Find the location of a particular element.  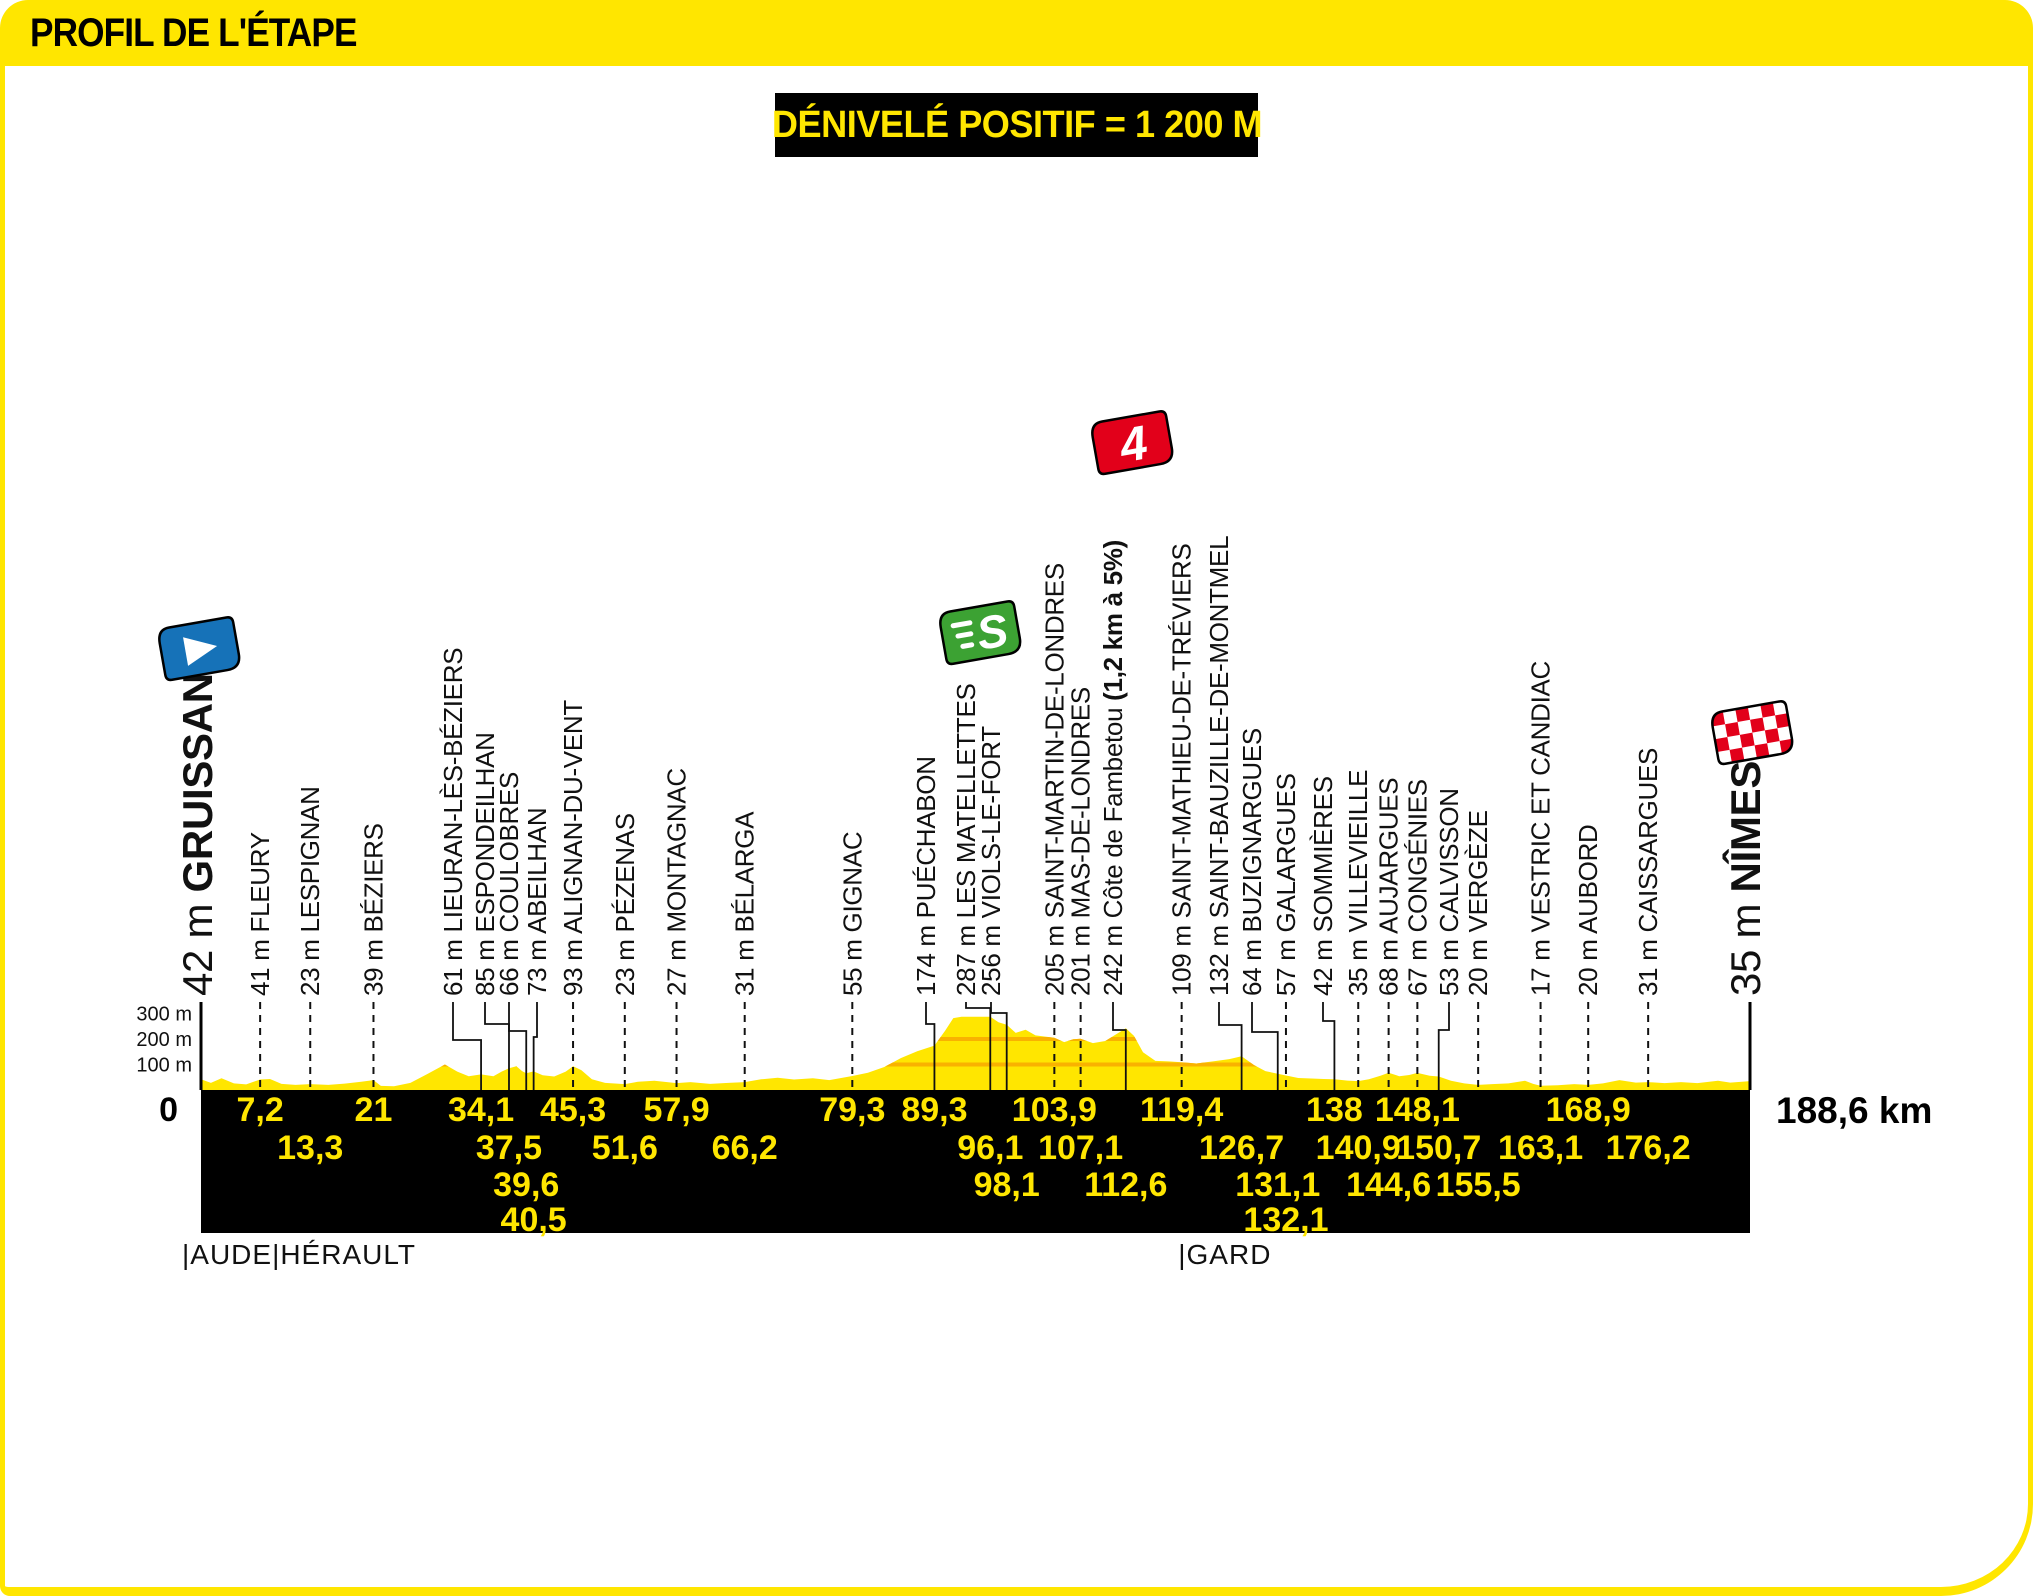

distance-label: 150,7 is located at coordinates (1438, 1148).